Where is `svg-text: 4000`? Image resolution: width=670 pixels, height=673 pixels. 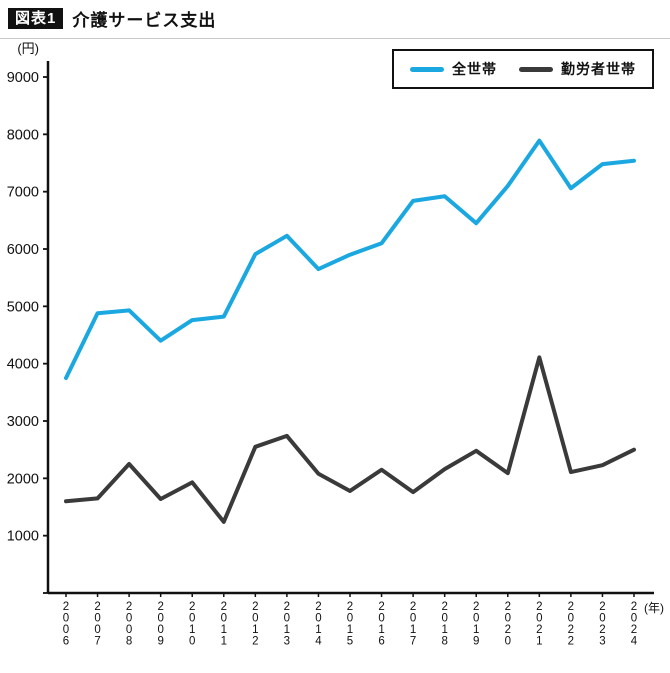 svg-text: 4000 is located at coordinates (23, 365).